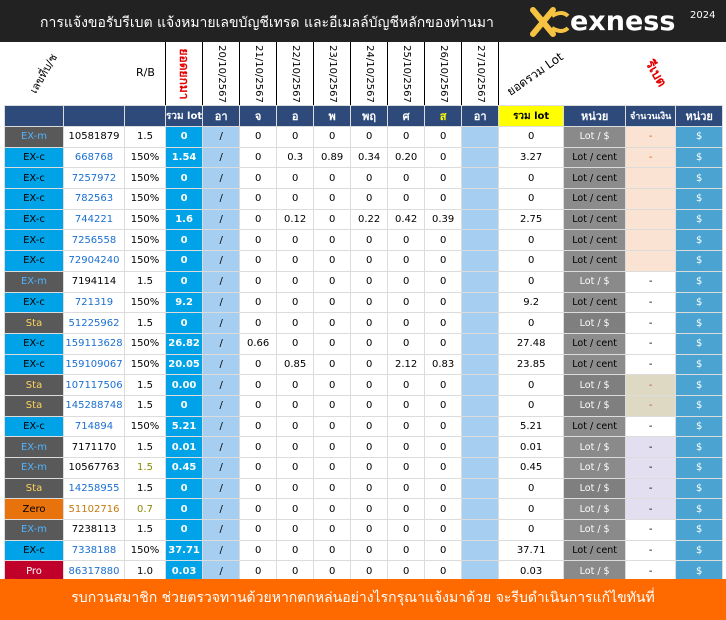 This screenshot has height=620, width=726. What do you see at coordinates (94, 488) in the screenshot?
I see `account-number: 14258955` at bounding box center [94, 488].